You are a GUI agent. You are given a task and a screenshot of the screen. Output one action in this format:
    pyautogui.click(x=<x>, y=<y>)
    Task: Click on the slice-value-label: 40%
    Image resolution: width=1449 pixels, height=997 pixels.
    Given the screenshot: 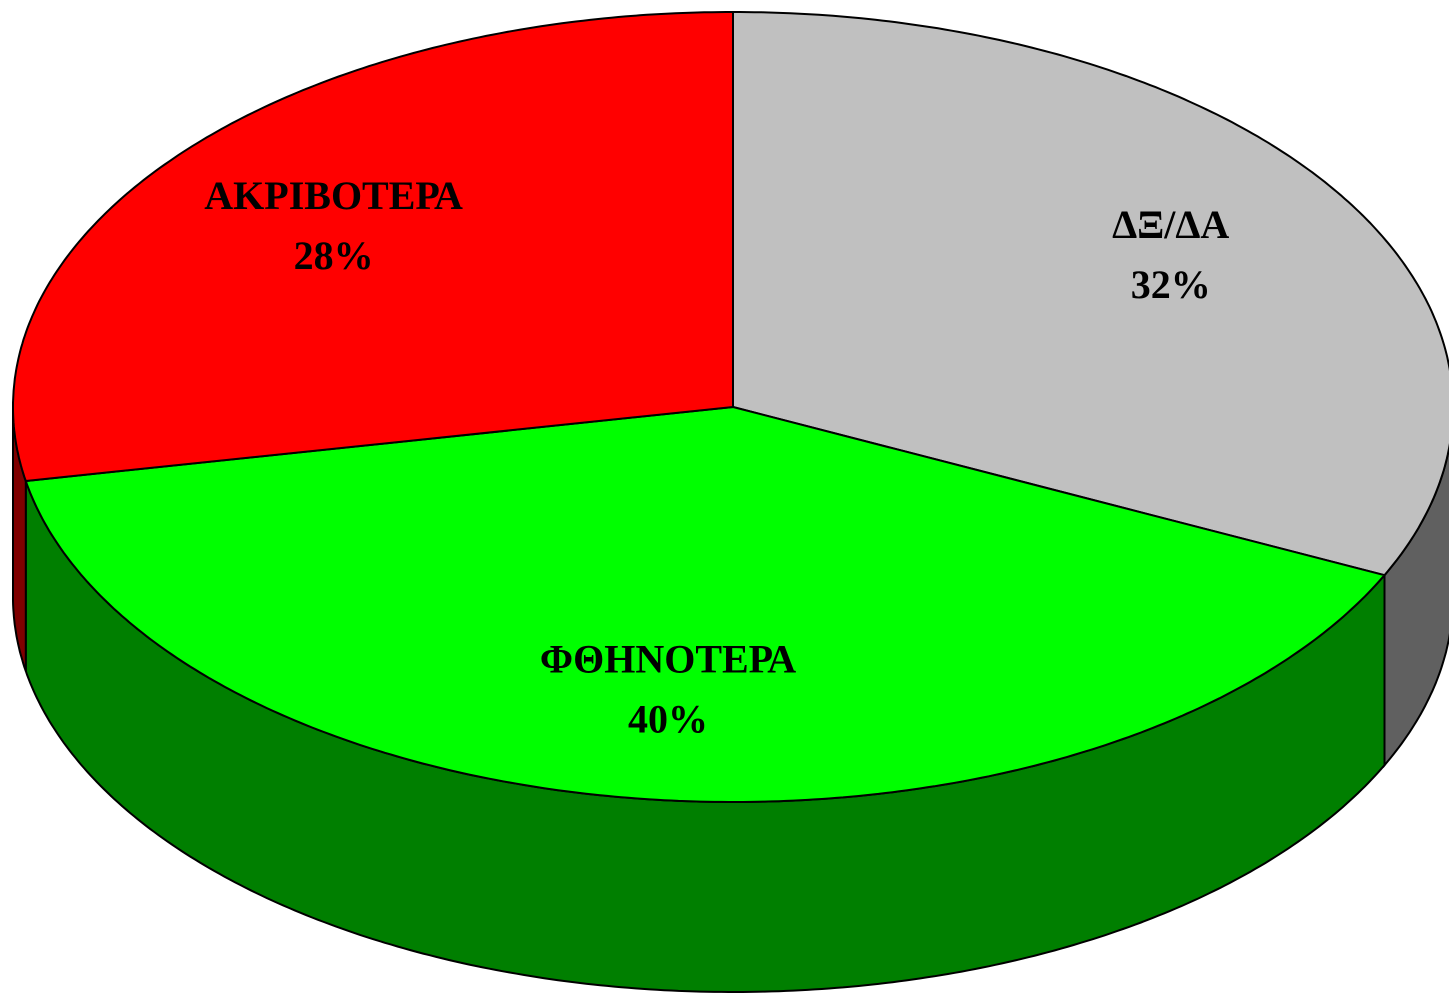 What is the action you would take?
    pyautogui.click(x=668, y=718)
    